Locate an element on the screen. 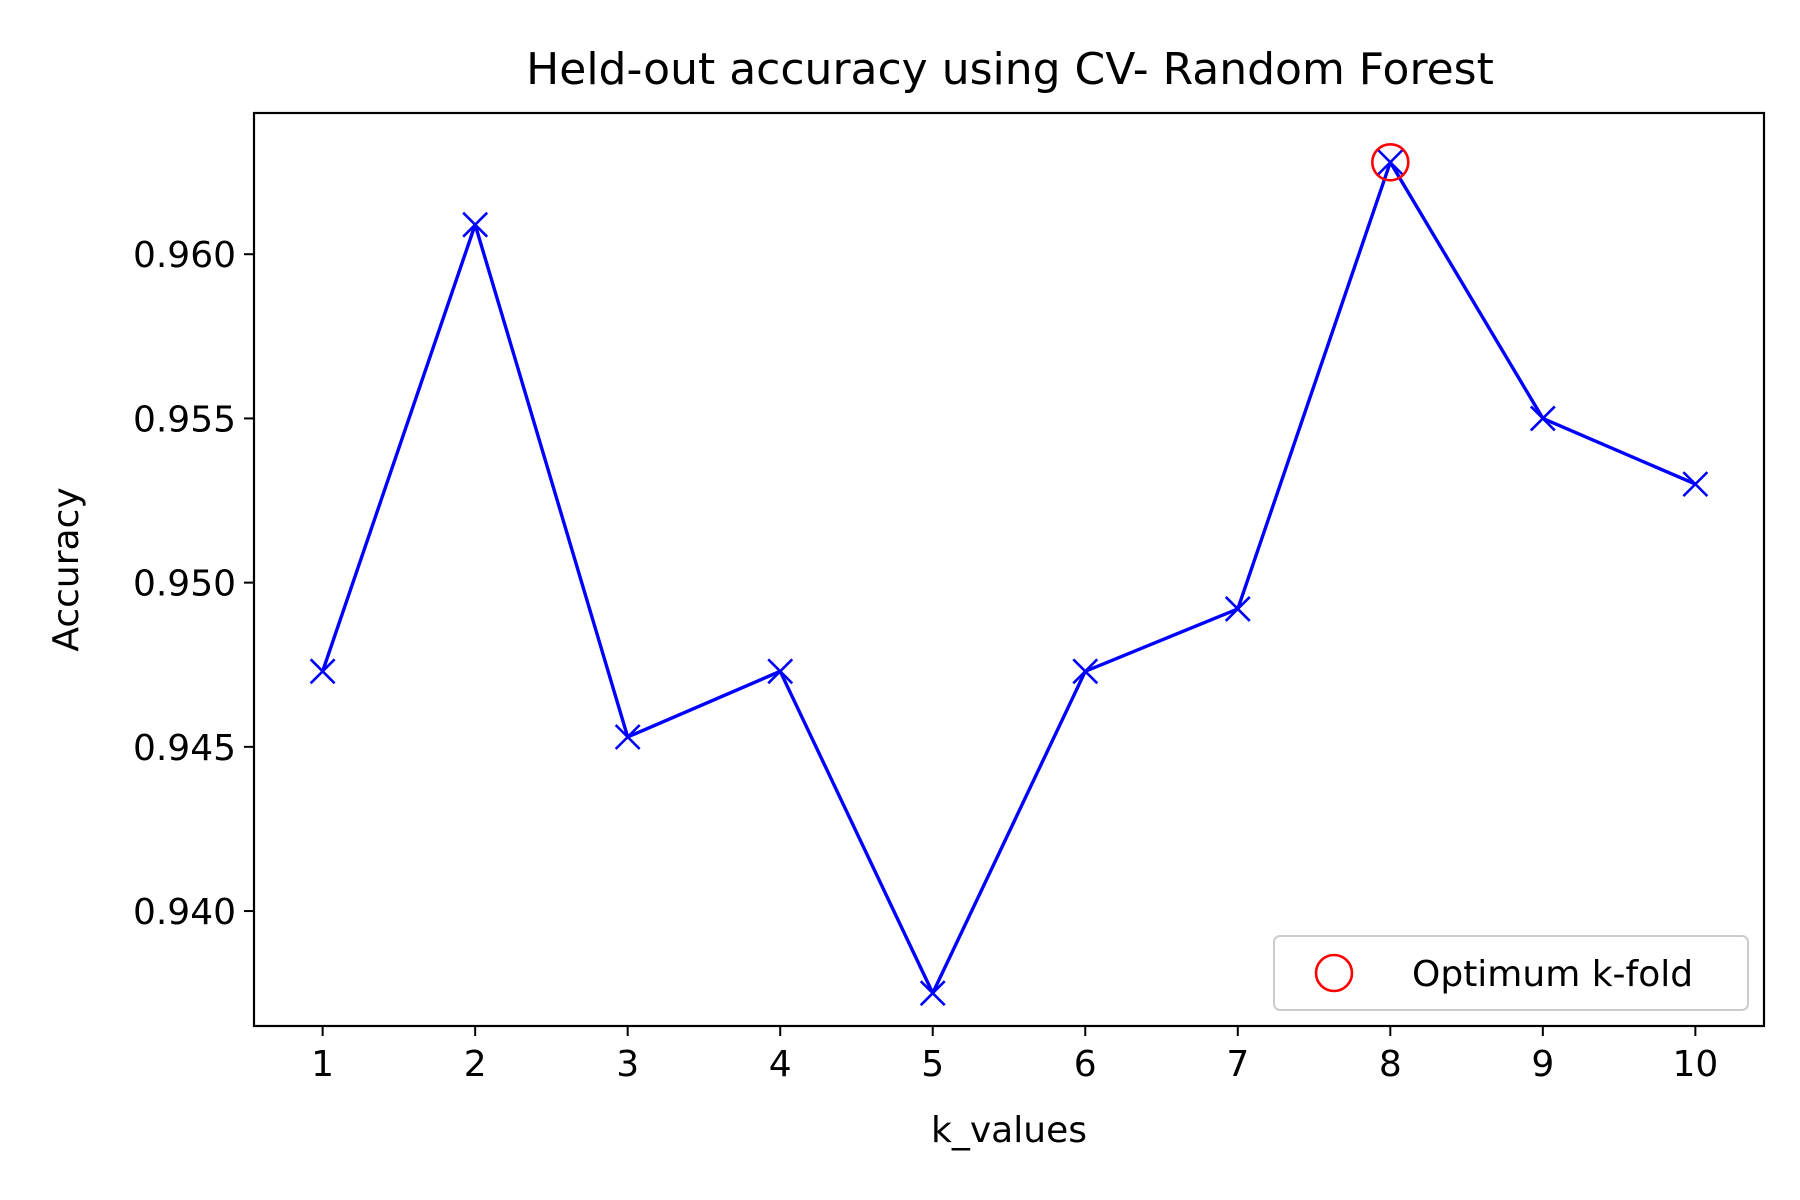 Image resolution: width=1800 pixels, height=1200 pixels. x-axis-title: k_values is located at coordinates (1009, 1130).